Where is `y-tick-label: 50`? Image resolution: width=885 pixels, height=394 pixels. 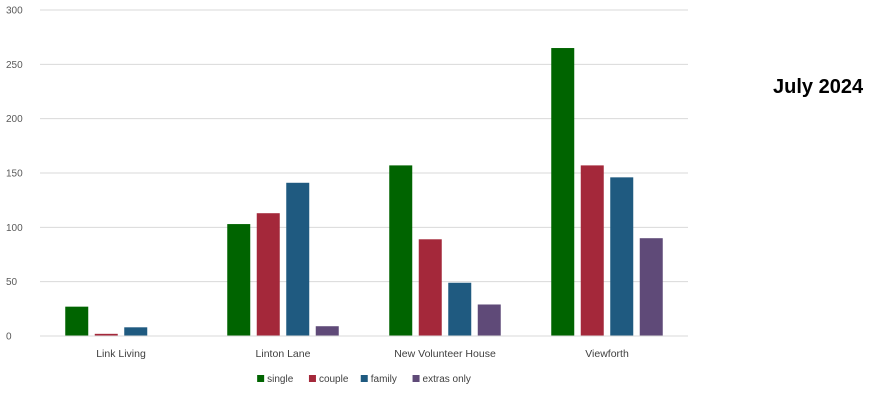 y-tick-label: 50 is located at coordinates (12, 282).